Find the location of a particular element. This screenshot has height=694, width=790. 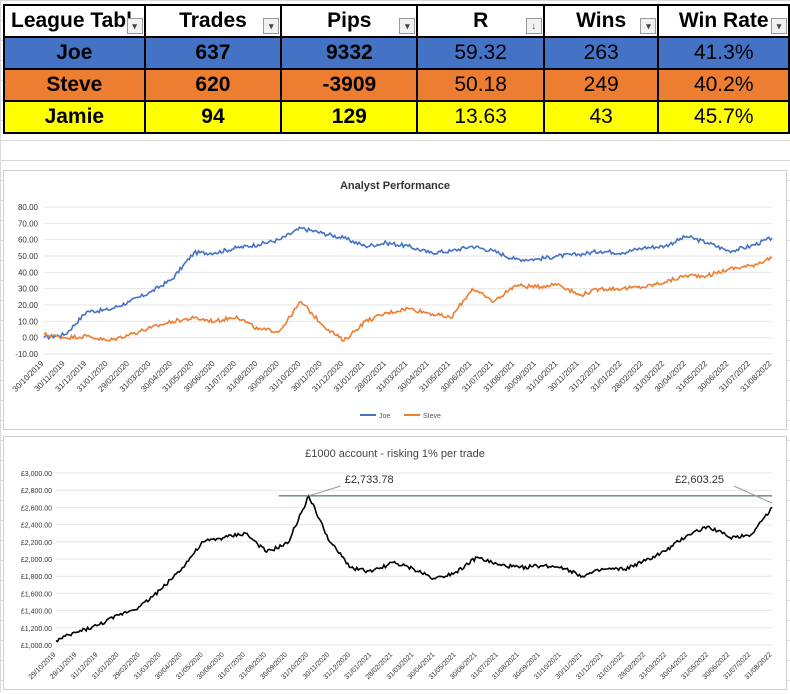

y-tick-label: £2,200.00 is located at coordinates (36, 543).